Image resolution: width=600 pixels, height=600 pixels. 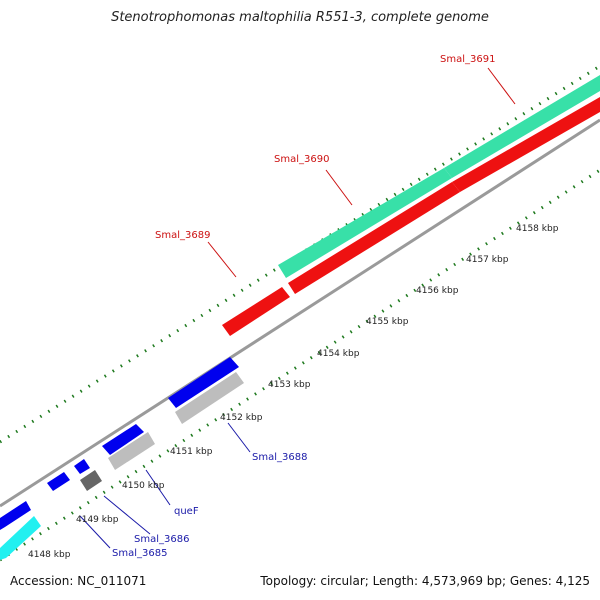 I want to click on gene-label-smal-3689: Smal_3689, so click(x=182, y=235).